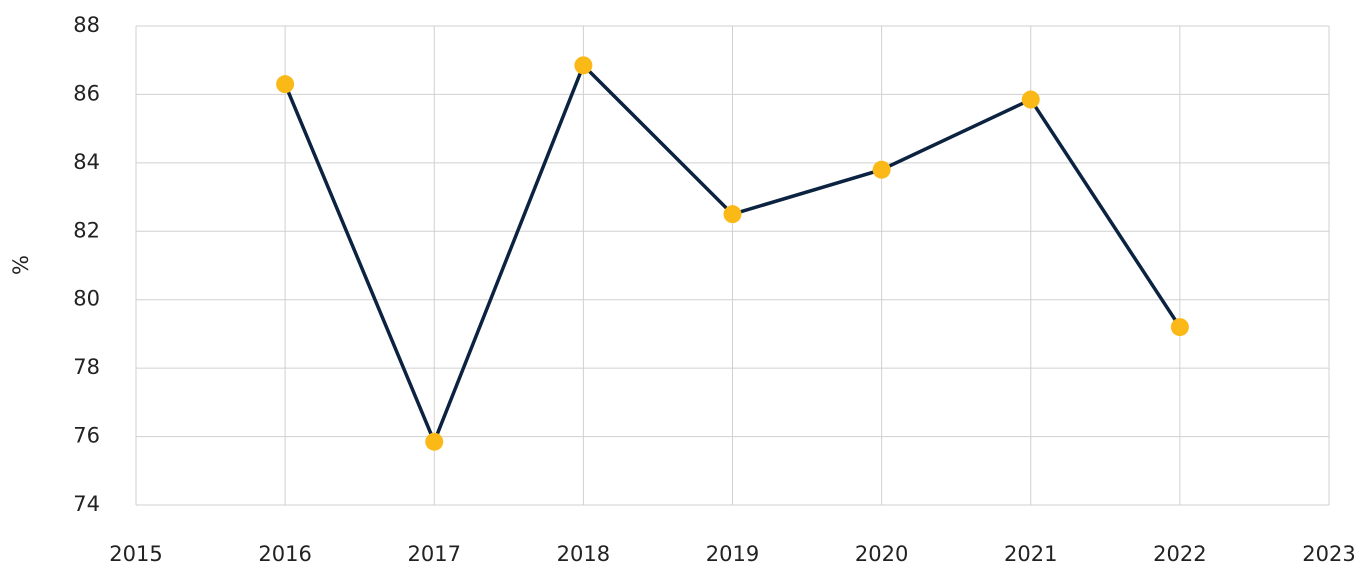 The image size is (1363, 567). What do you see at coordinates (21, 265) in the screenshot?
I see `y-axis-label: %` at bounding box center [21, 265].